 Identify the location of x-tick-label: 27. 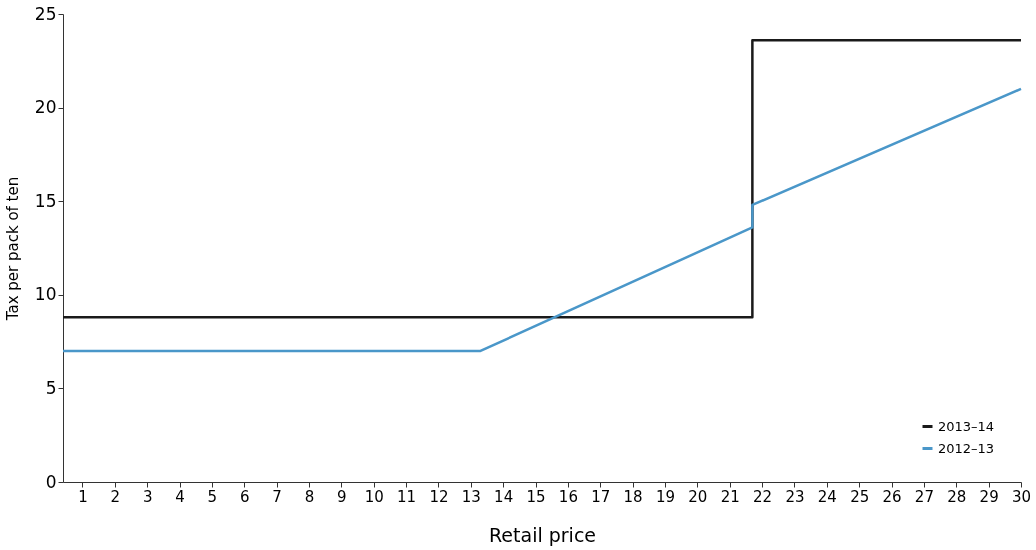
(924, 496).